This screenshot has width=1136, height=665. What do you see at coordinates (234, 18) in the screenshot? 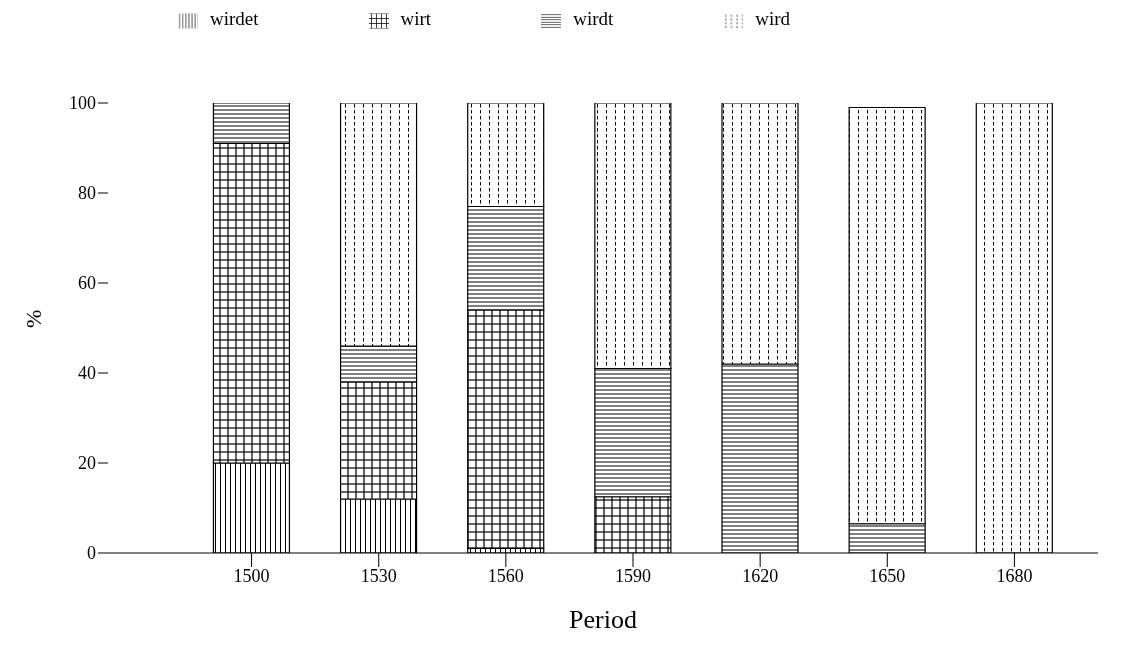
I see `legend-label: wirdet` at bounding box center [234, 18].